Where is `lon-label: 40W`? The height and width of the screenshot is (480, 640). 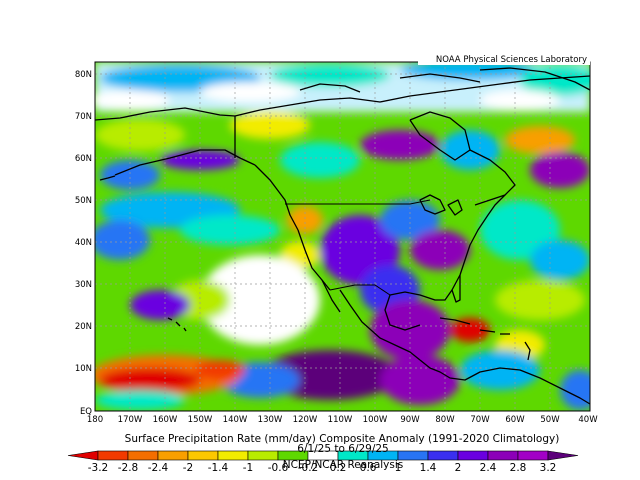
lon-label: 40W is located at coordinates (588, 420).